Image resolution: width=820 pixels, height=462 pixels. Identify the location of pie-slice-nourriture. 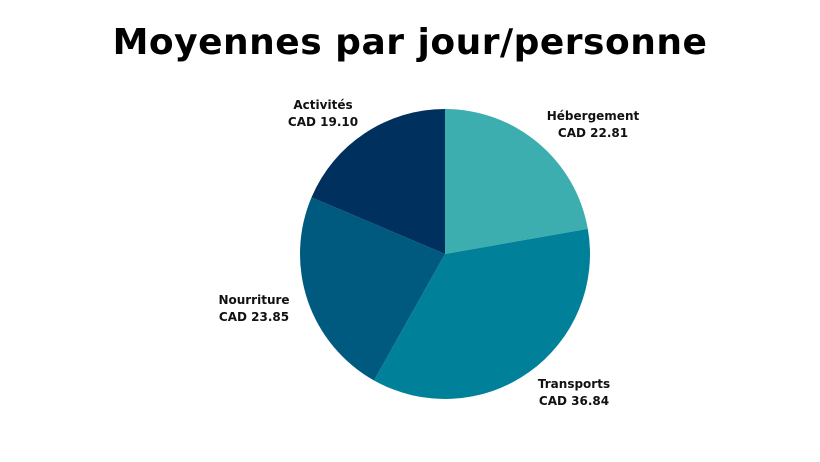
(372, 289).